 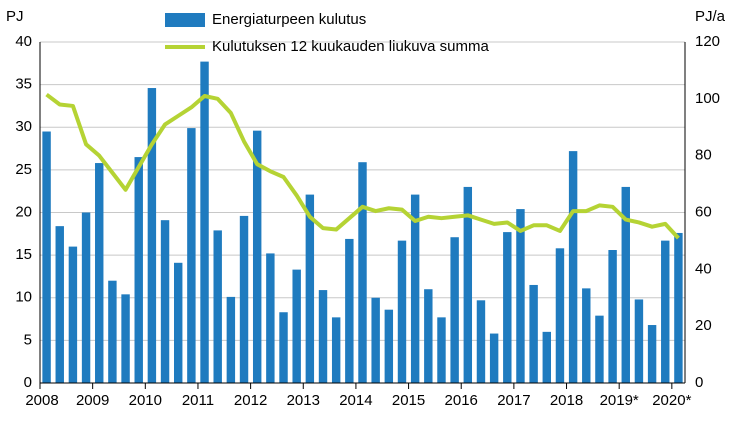 I want to click on x-tick-label: 2016, so click(x=461, y=400).